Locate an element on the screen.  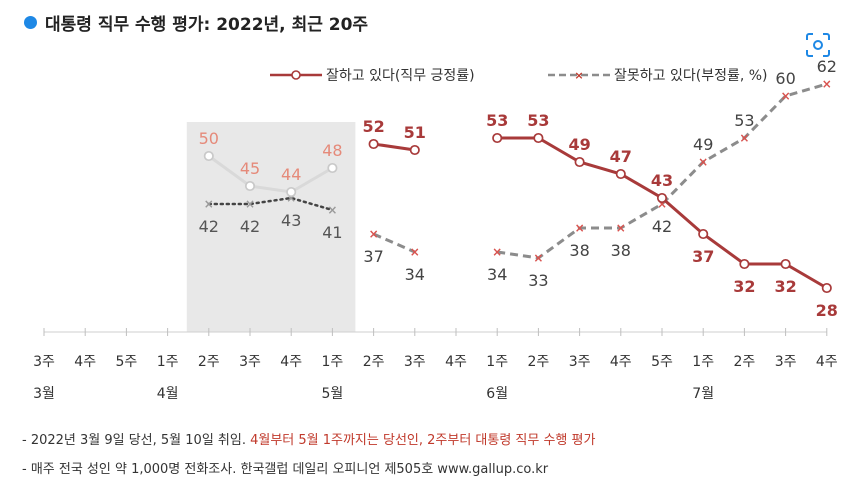
negative-value-label: 37 is located at coordinates (373, 256).